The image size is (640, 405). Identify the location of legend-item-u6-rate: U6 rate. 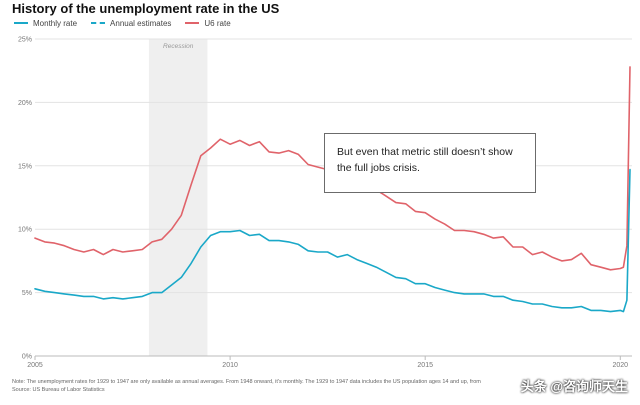
(208, 23).